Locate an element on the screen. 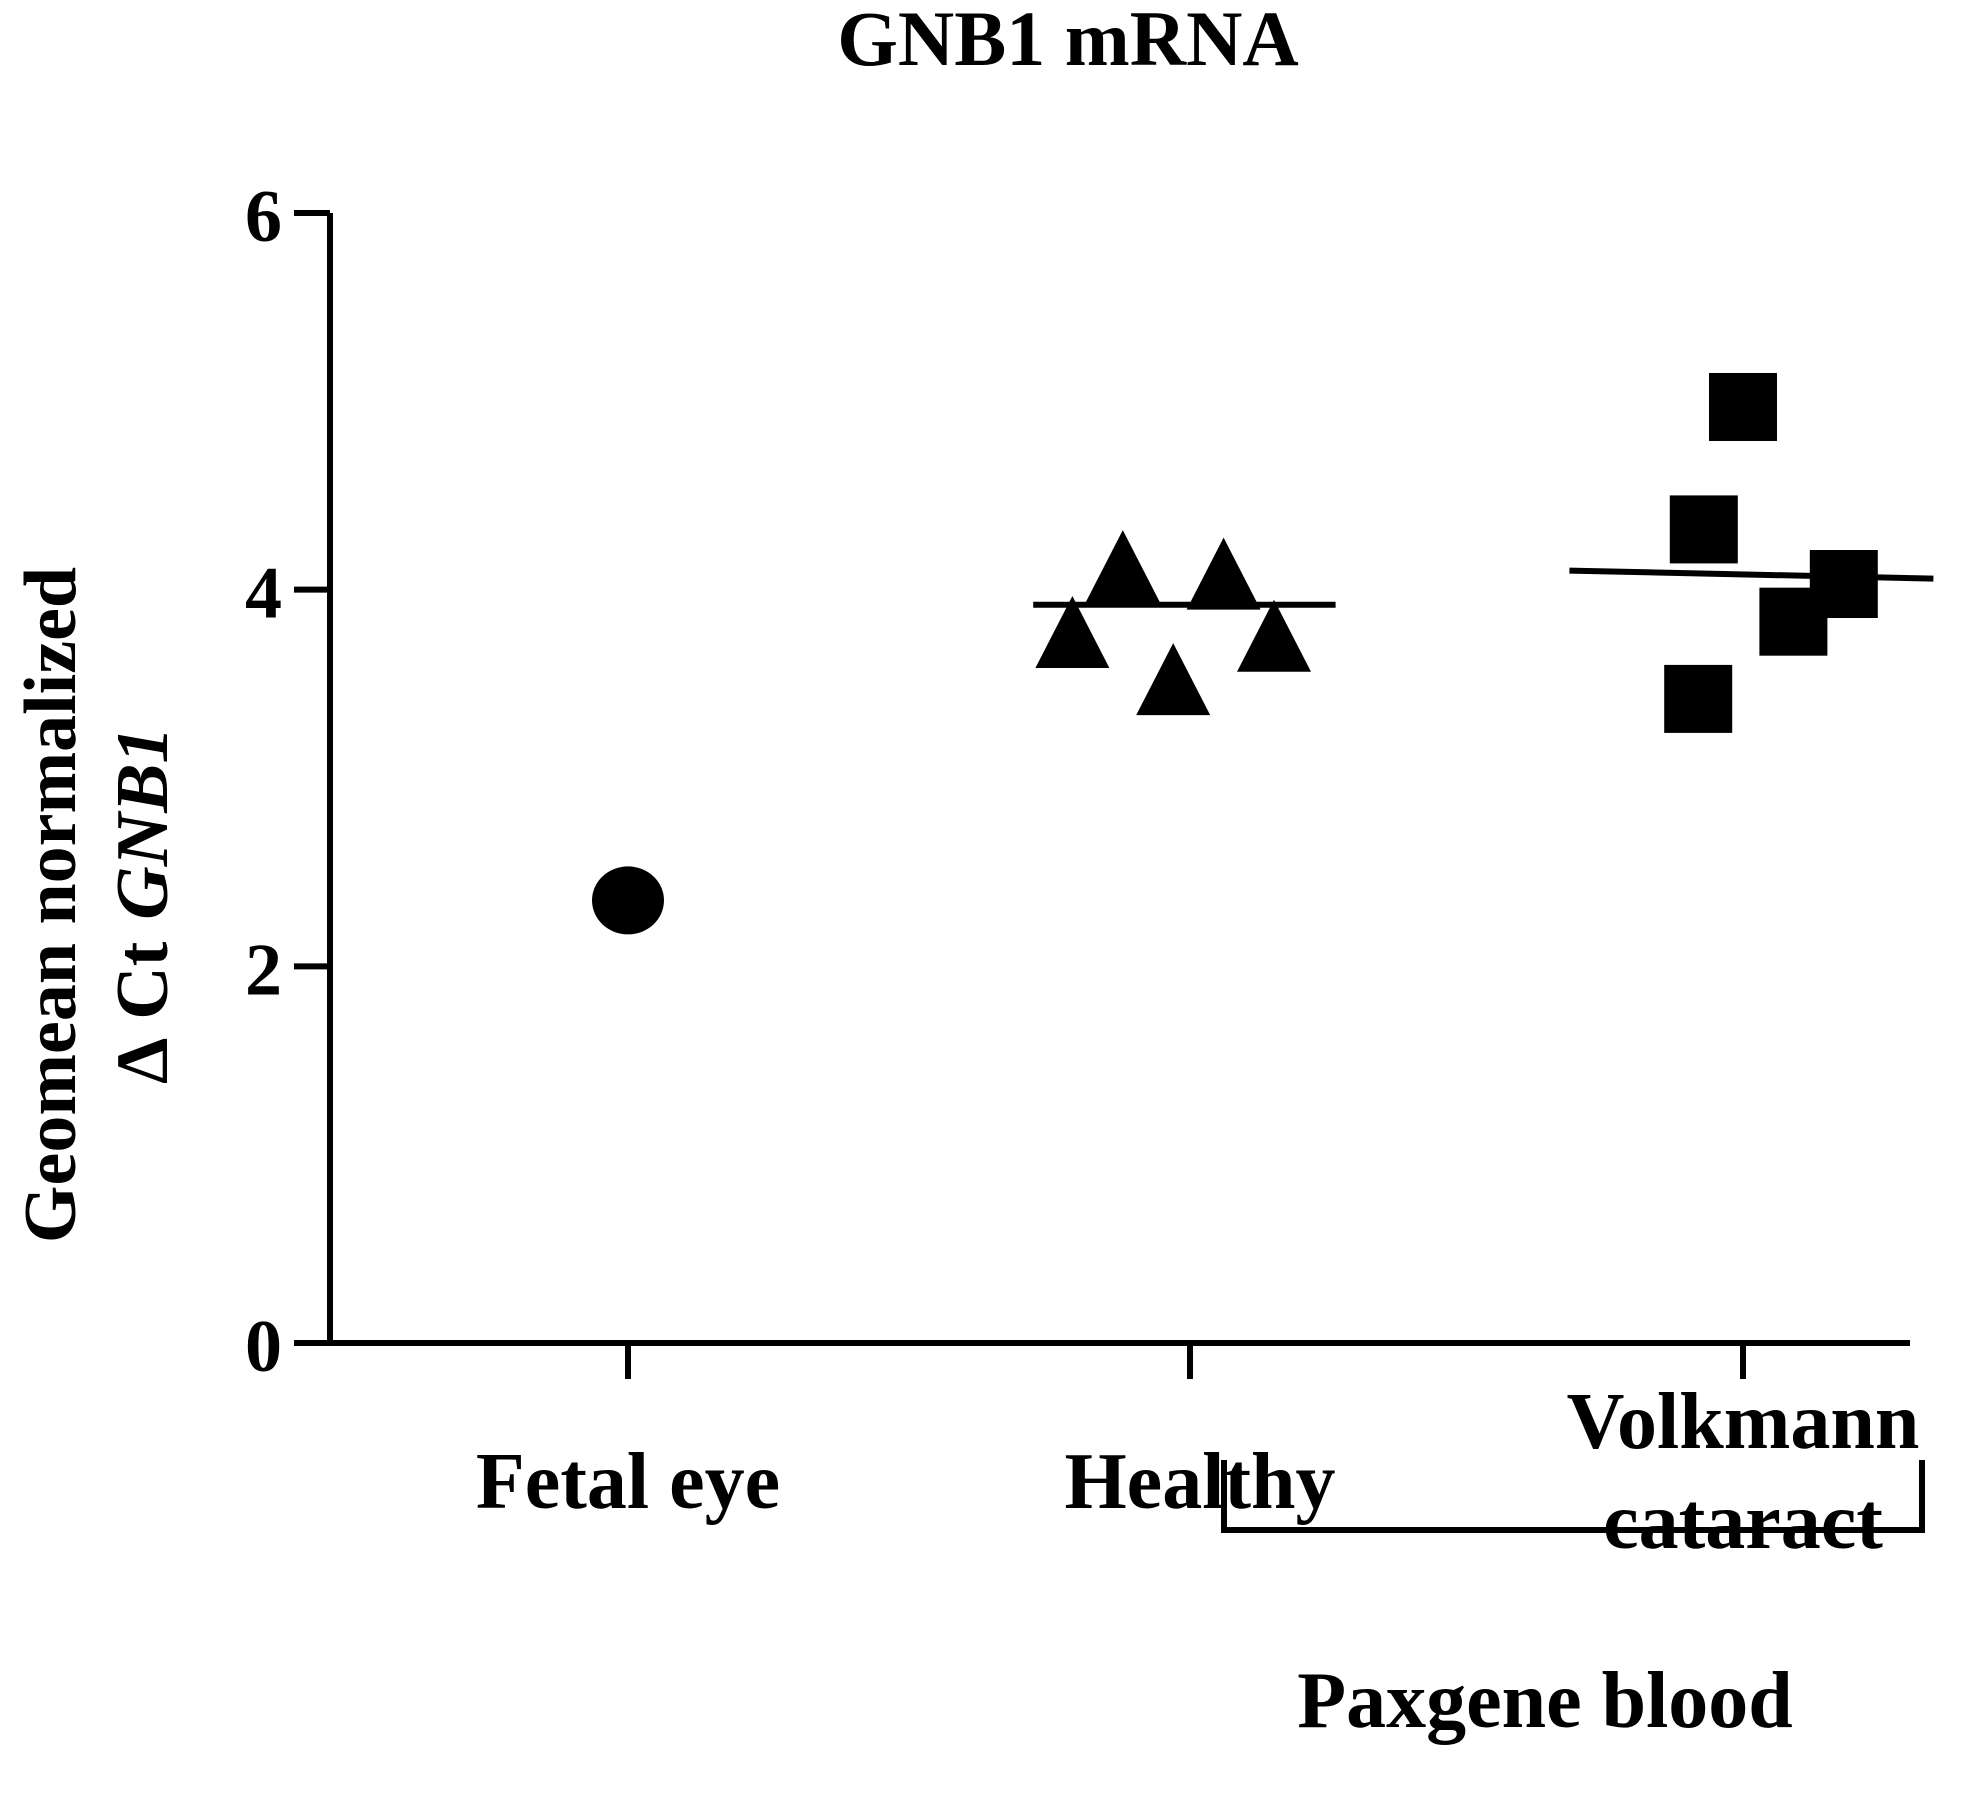 Image resolution: width=1969 pixels, height=1793 pixels. y-axis-label-gene: GNB1 is located at coordinates (143, 822).